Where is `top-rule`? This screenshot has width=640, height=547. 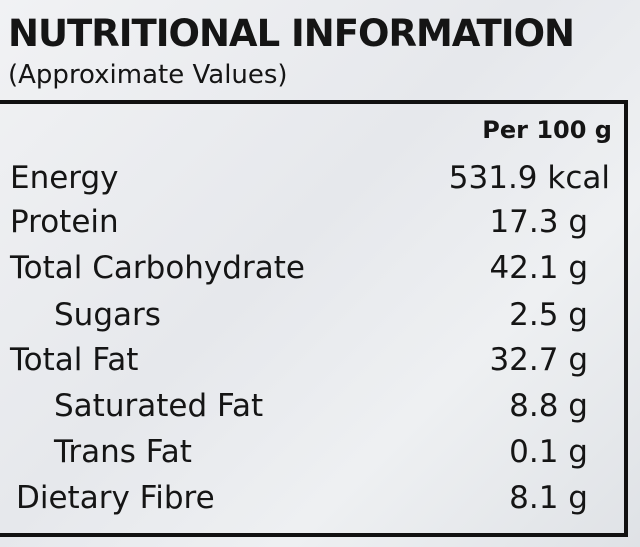 top-rule is located at coordinates (314, 102).